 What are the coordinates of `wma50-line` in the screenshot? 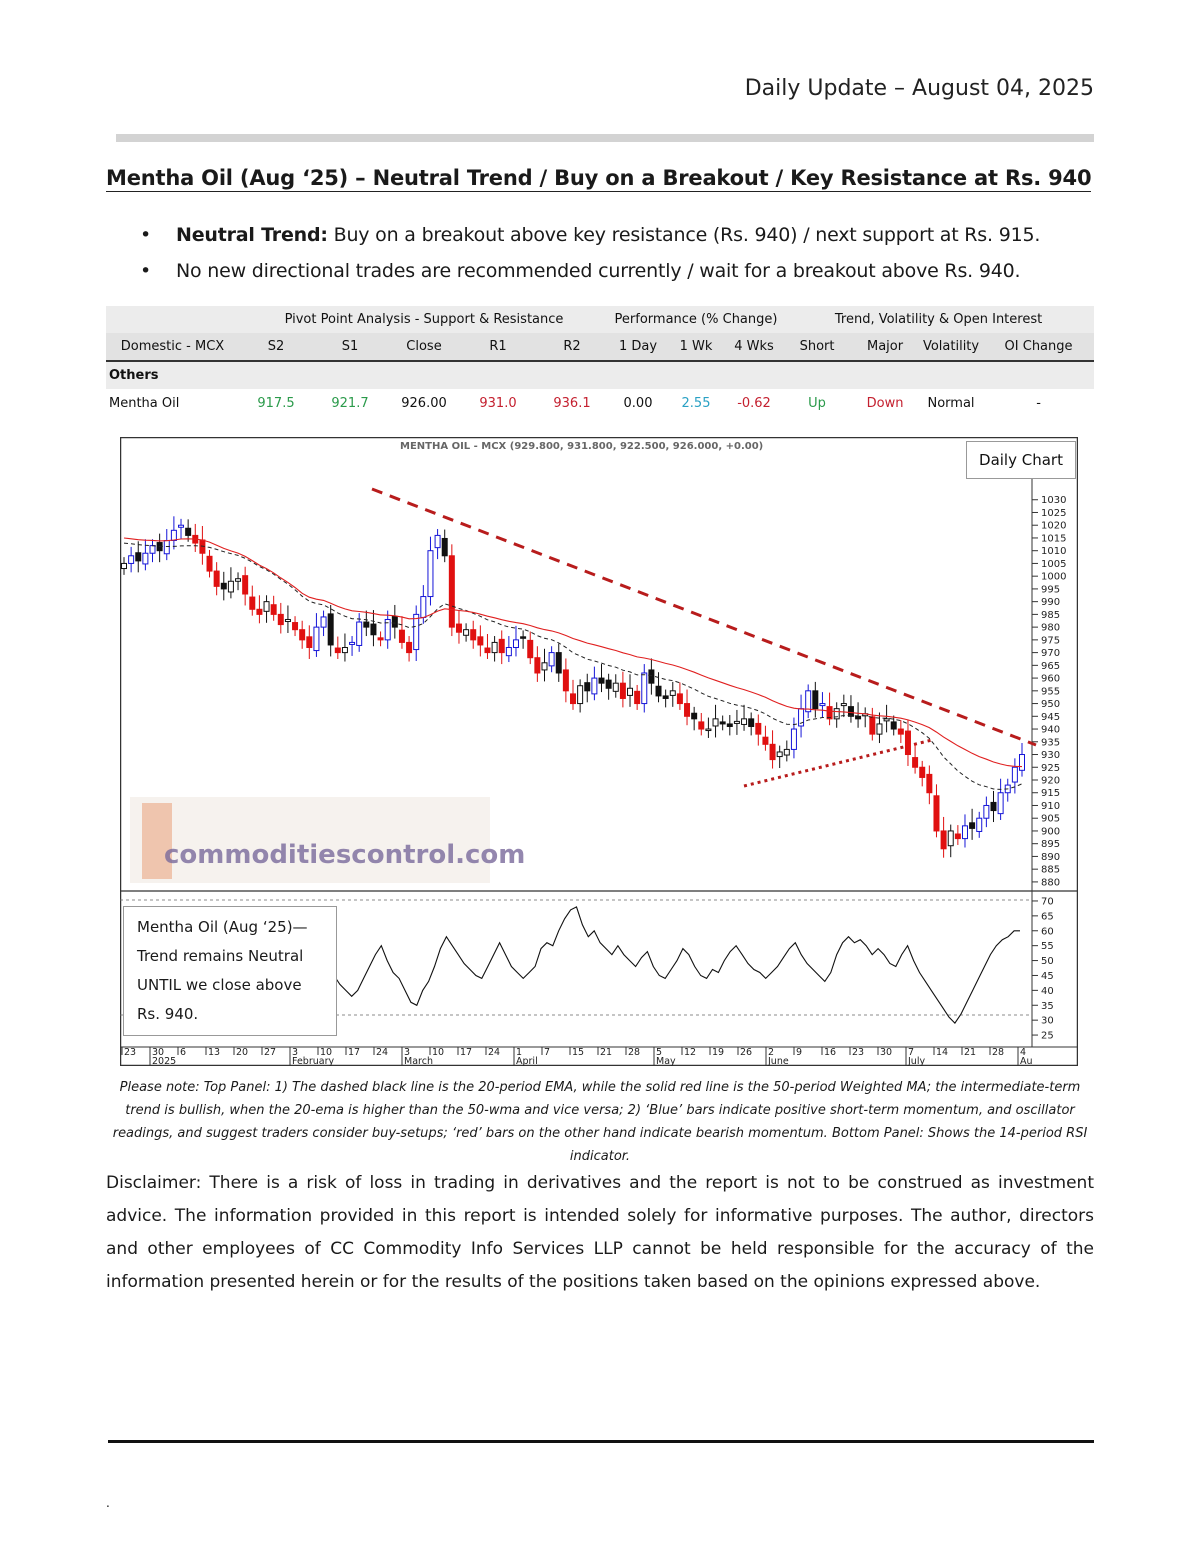 It's located at (573, 652).